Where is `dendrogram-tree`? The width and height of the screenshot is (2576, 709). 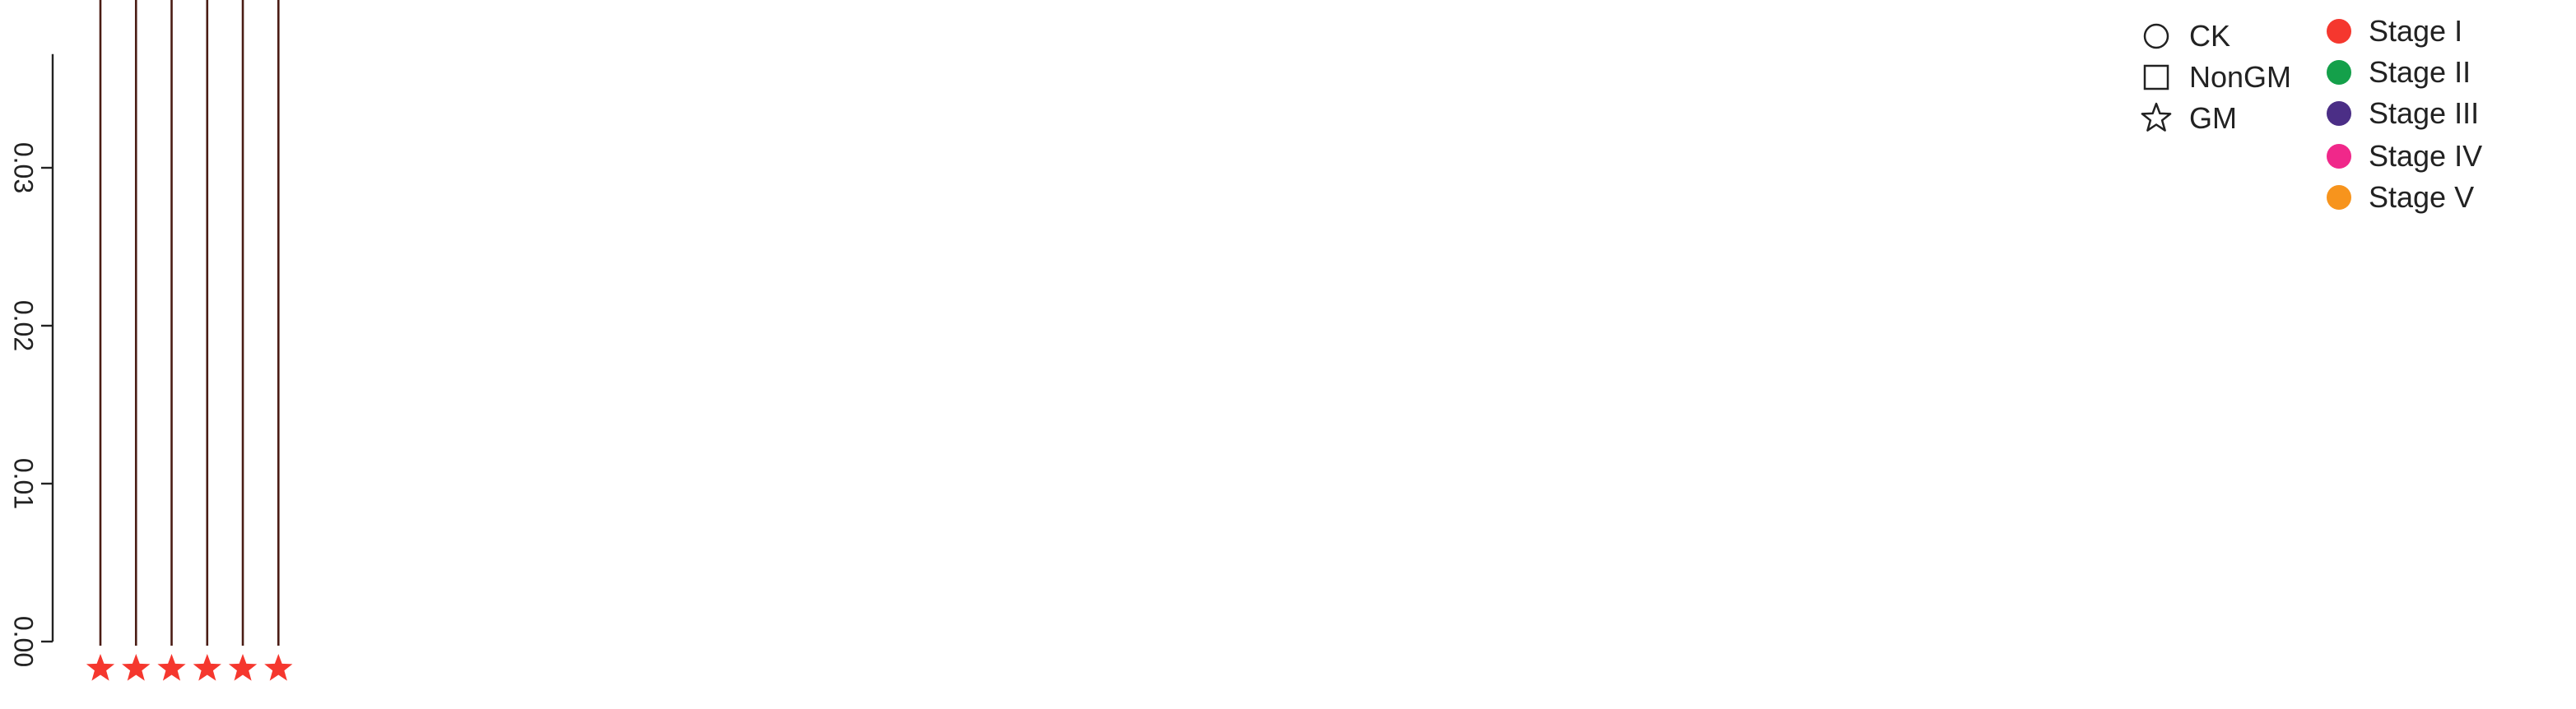
dendrogram-tree is located at coordinates (189, 323).